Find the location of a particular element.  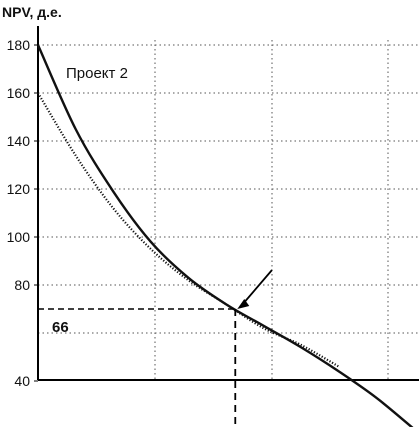

y-tick-label: 160 is located at coordinates (19, 93).